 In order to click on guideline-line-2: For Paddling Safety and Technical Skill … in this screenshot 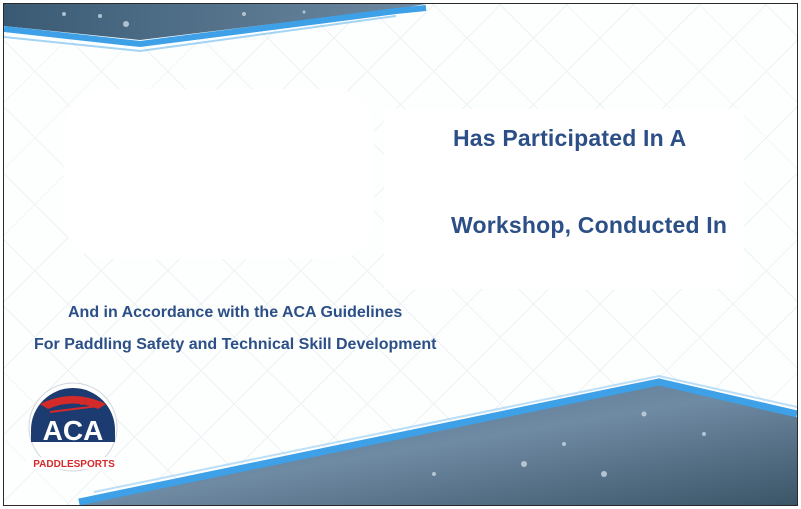, I will do `click(235, 344)`.